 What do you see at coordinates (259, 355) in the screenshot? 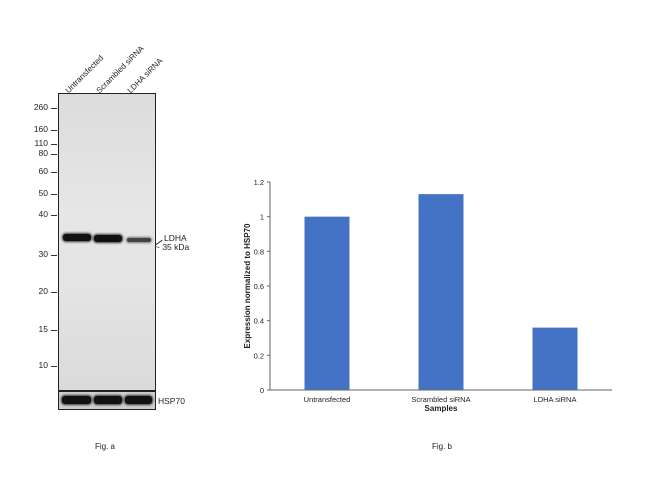
I see `y-tick-label: 0.2` at bounding box center [259, 355].